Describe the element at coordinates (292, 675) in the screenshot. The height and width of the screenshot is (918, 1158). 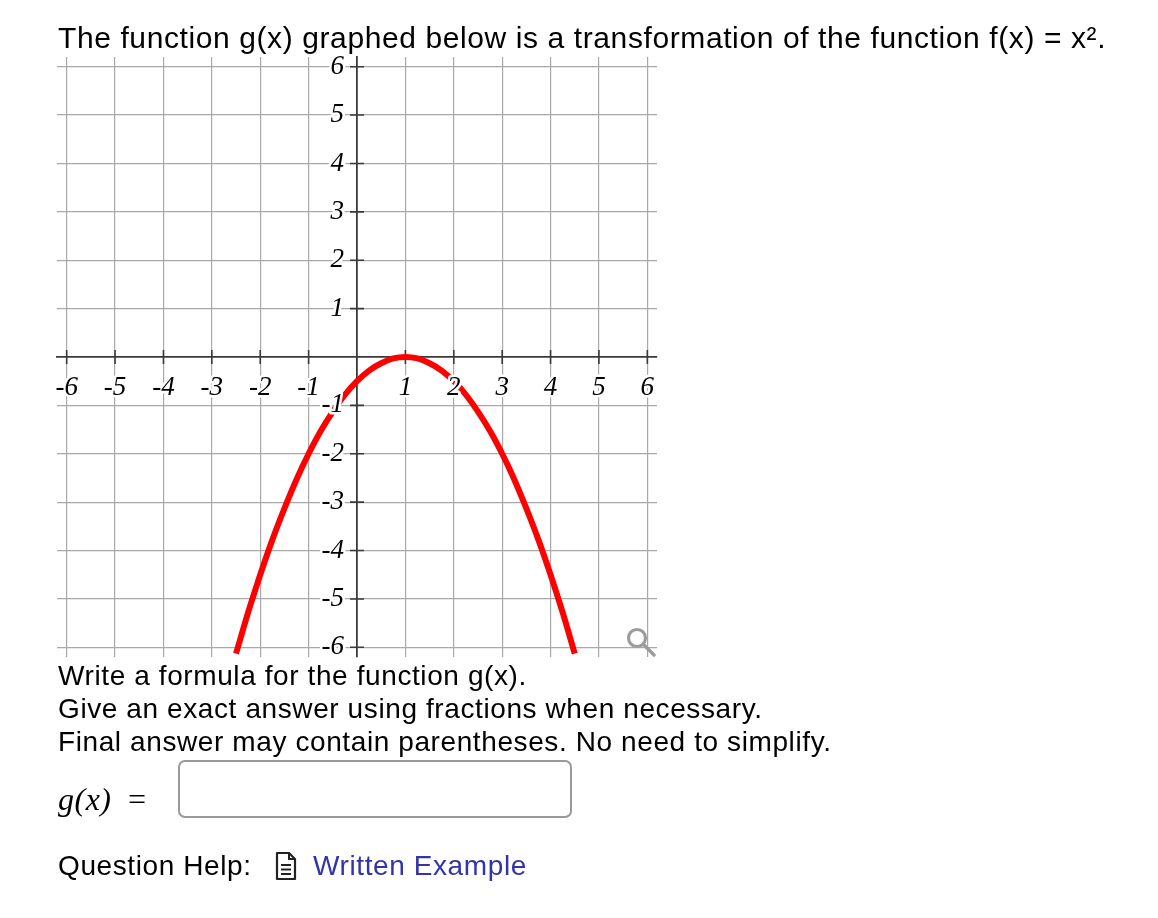
I see `text: Write a formula for the function g(x).` at that location.